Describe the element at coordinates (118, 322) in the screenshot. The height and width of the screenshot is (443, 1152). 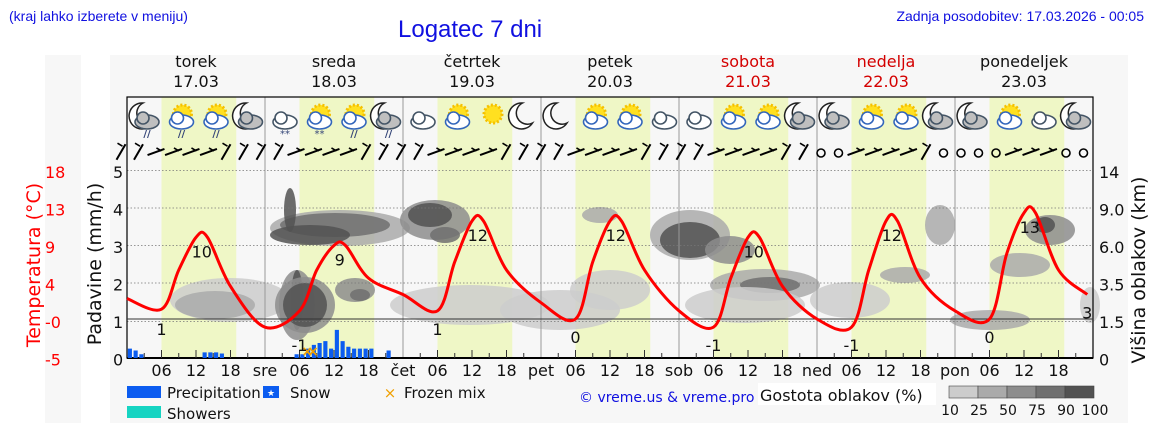
I see `svg-text: 1` at that location.